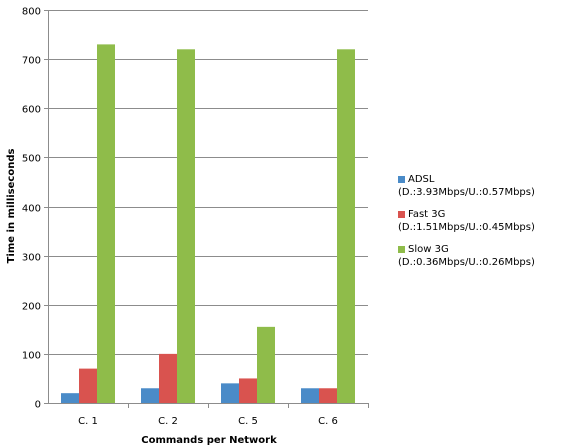 The height and width of the screenshot is (447, 563). I want to click on y-tick-label: 100, so click(31, 356).